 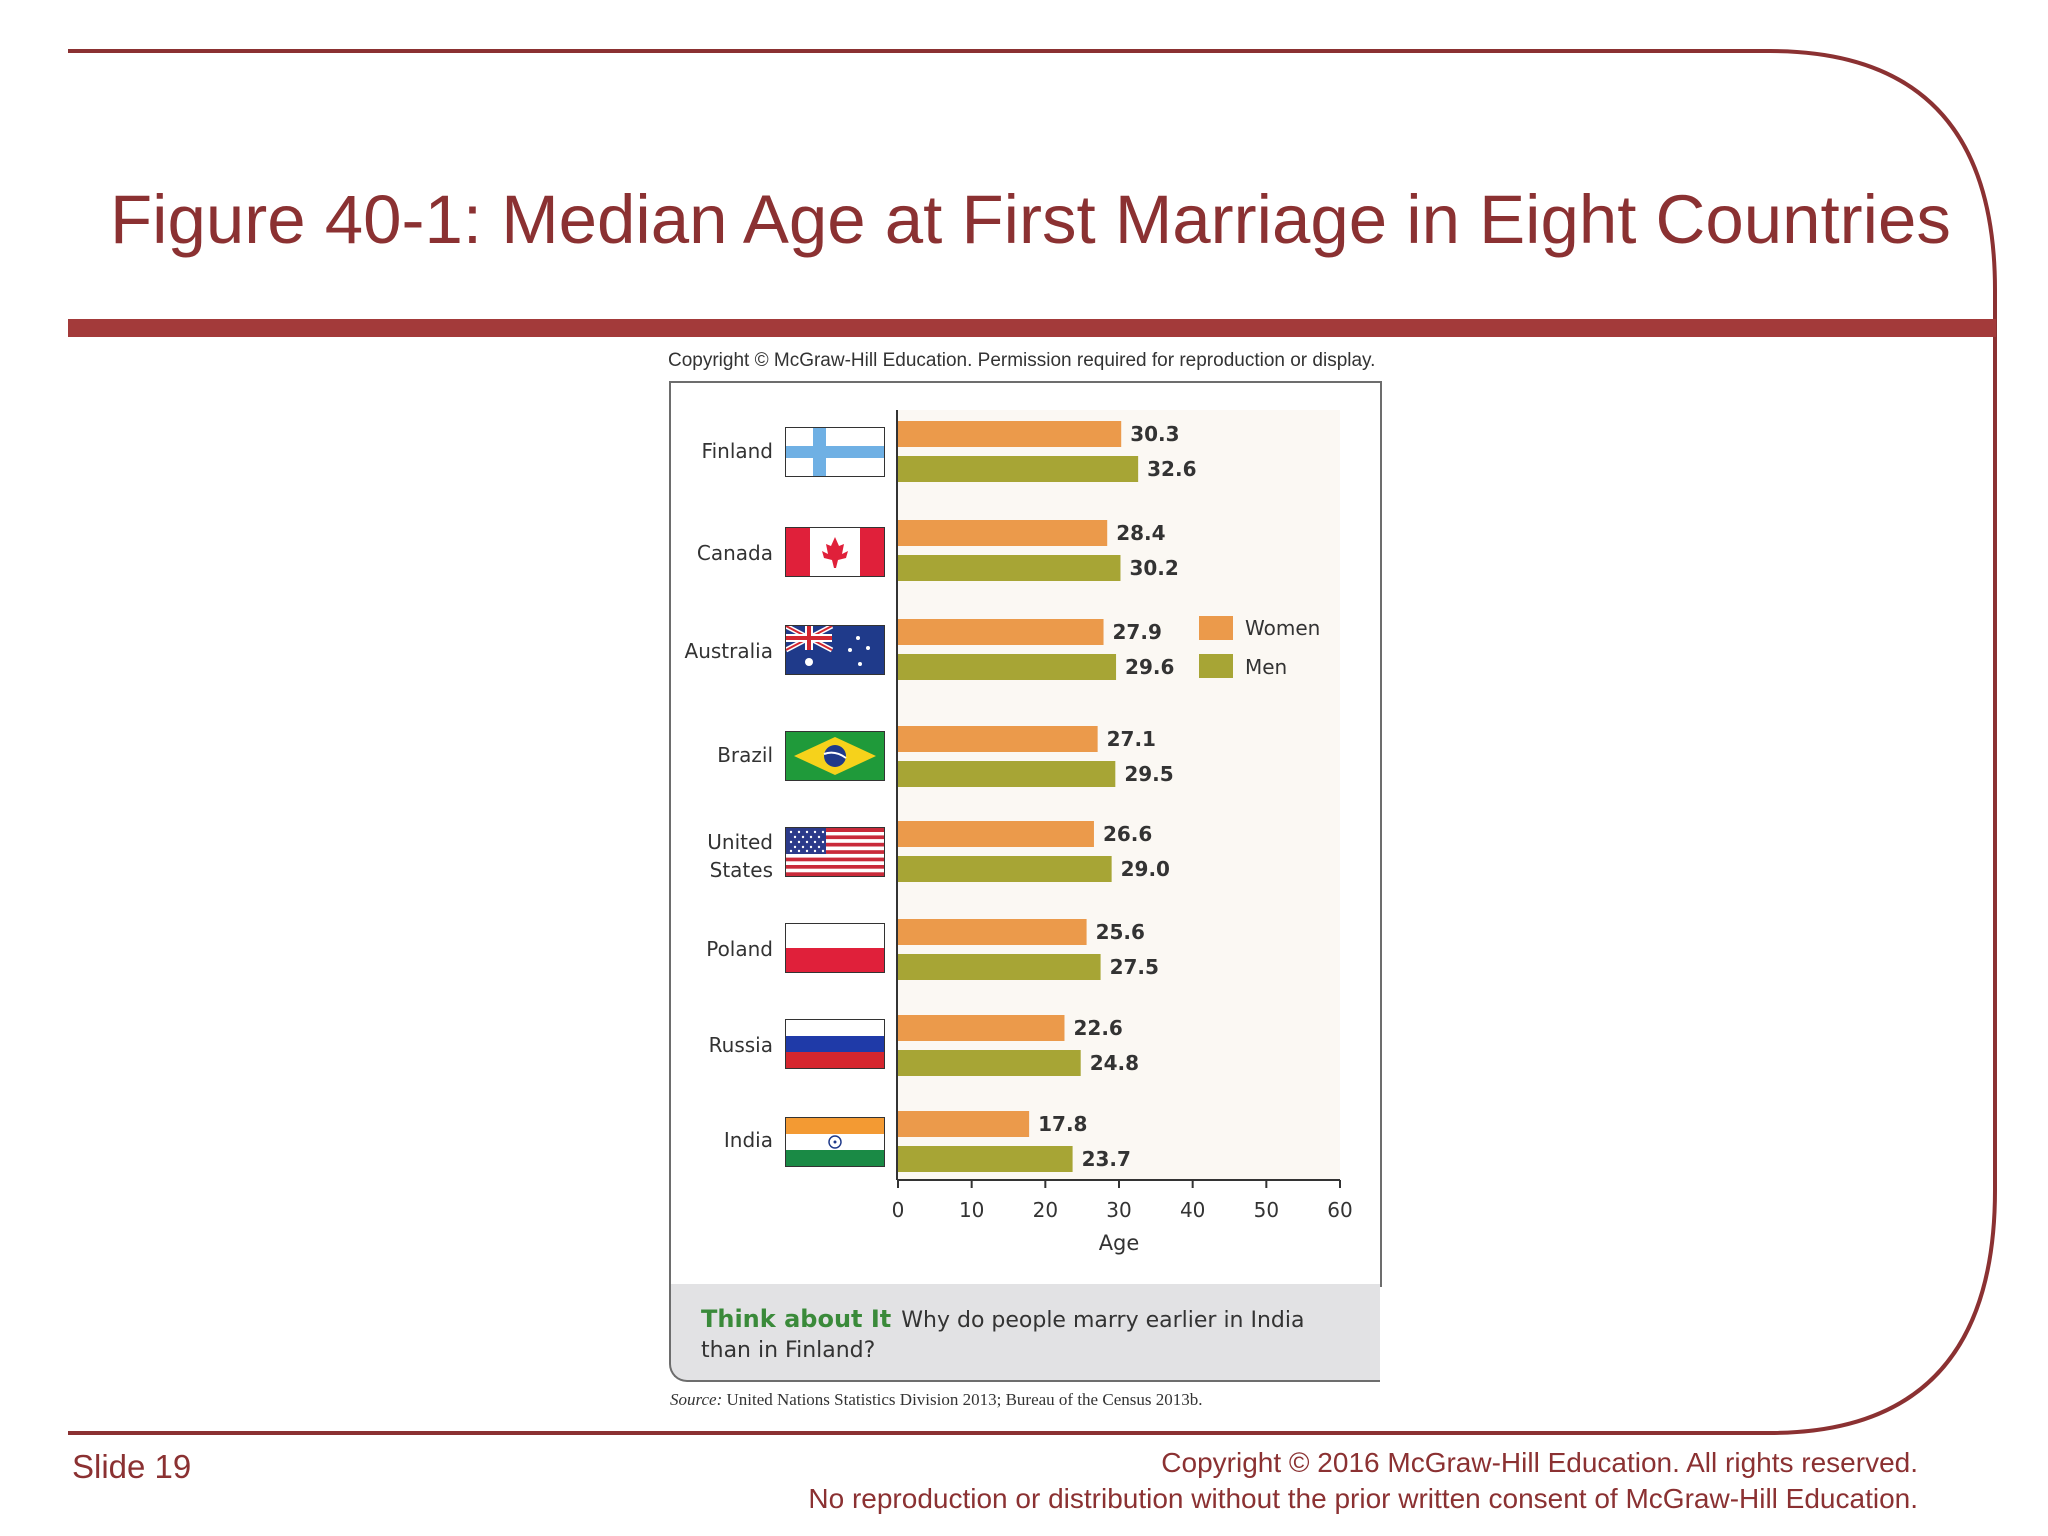 What do you see at coordinates (1127, 834) in the screenshot?
I see `data-label-united-states-women: 26.6` at bounding box center [1127, 834].